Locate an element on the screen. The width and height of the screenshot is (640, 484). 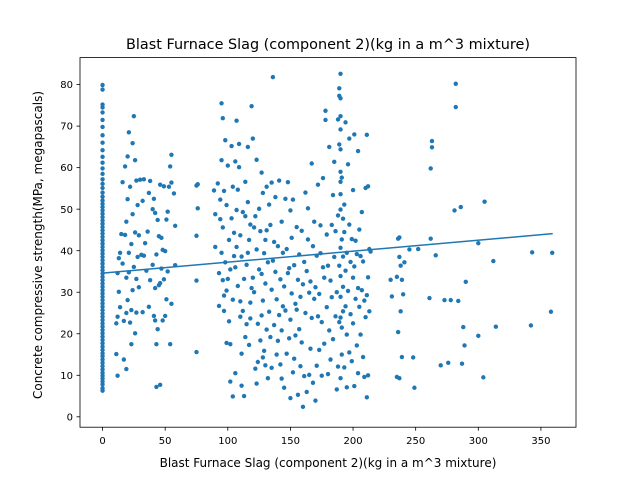
y-tick-label: 10 is located at coordinates (66, 376).